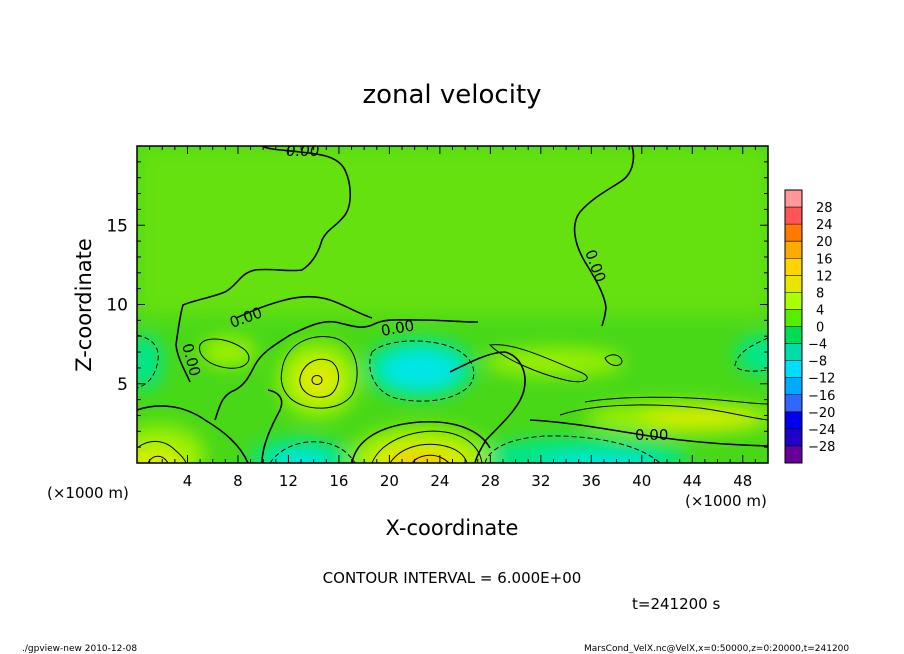  Describe the element at coordinates (817, 362) in the screenshot. I see `colorbar-label: −8` at that location.